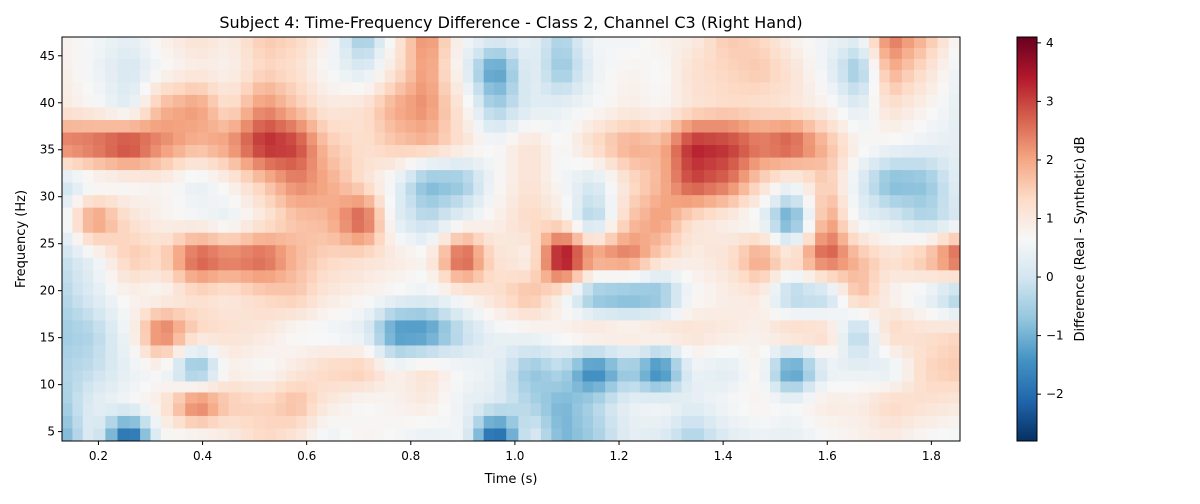 This screenshot has width=1200, height=504. Describe the element at coordinates (1055, 336) in the screenshot. I see `colorbar-tick-label: −1` at that location.